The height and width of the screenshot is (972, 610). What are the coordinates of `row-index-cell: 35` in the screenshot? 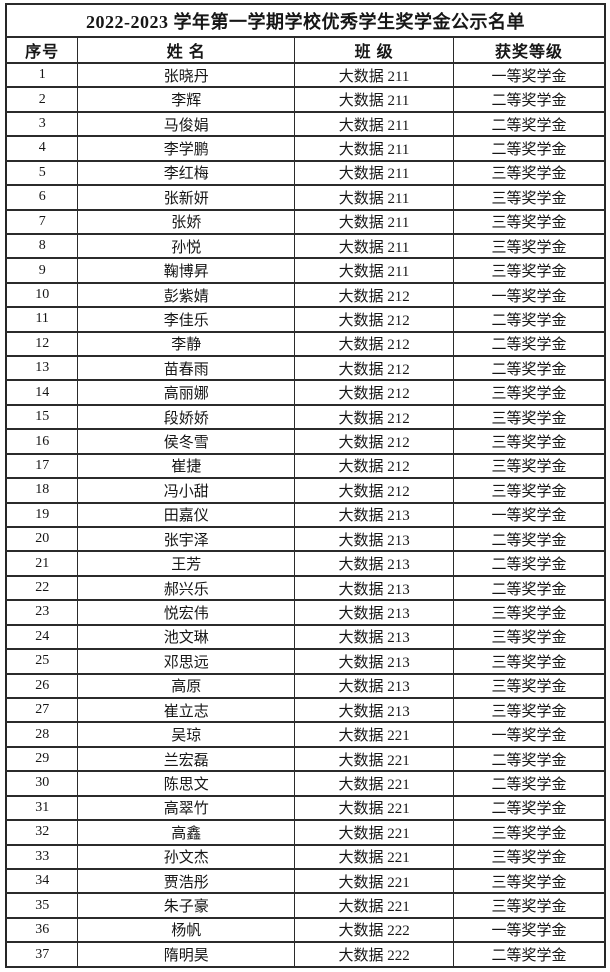 It's located at (42, 905).